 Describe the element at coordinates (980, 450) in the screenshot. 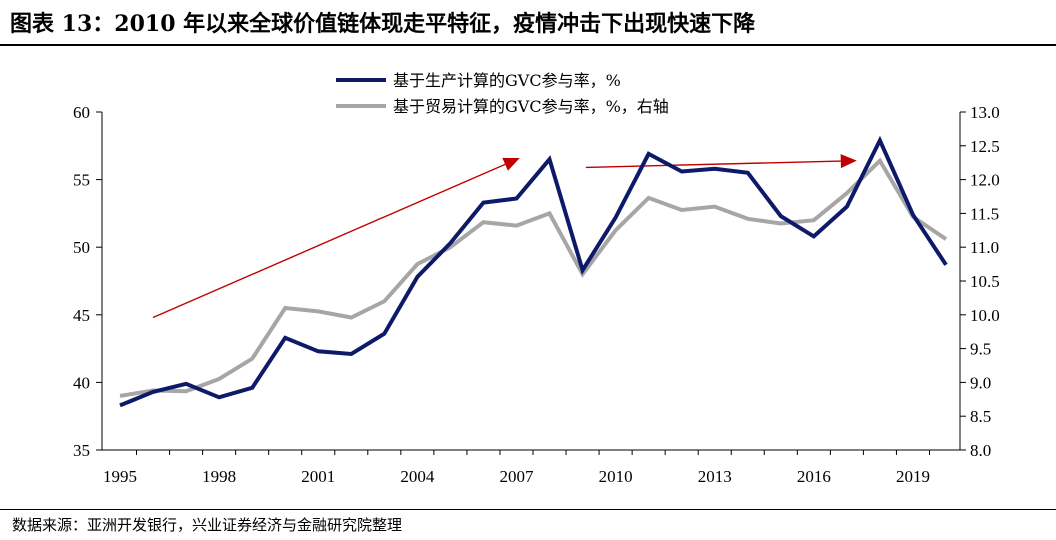

I see `y2-tick-label: 8.0` at that location.